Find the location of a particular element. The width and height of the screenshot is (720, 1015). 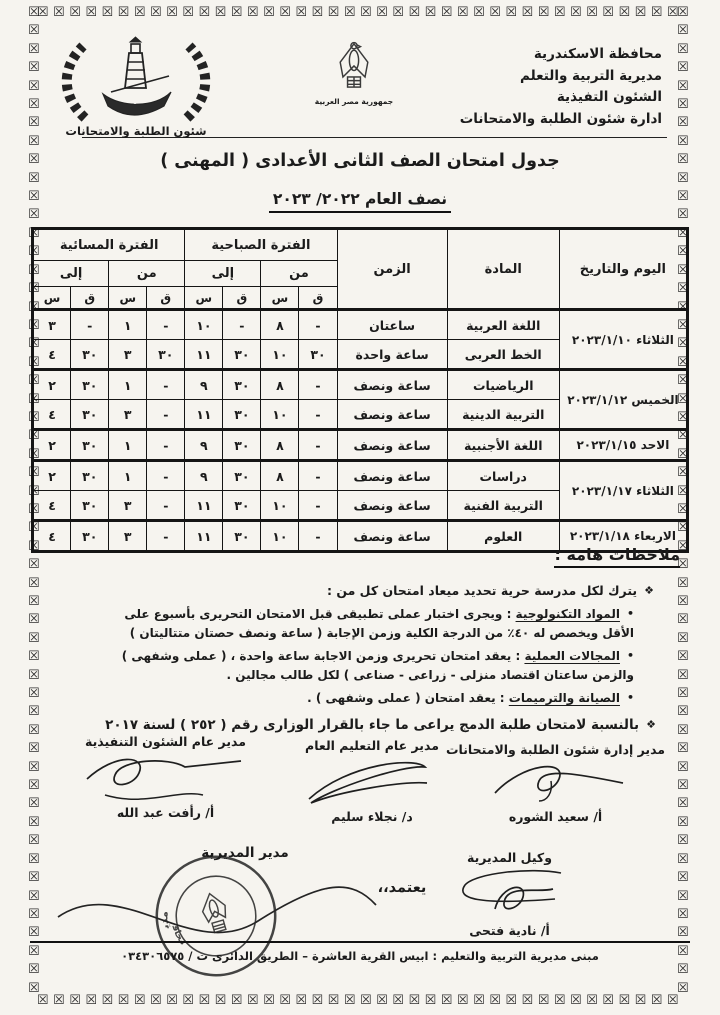

subject-cell: العلوم is located at coordinates (503, 535).